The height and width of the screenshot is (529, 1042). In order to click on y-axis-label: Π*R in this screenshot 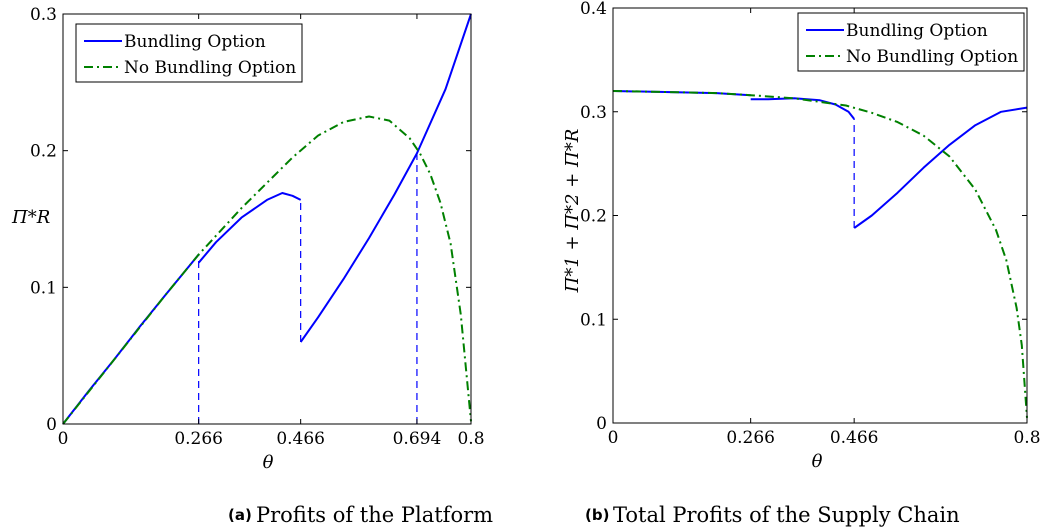, I will do `click(30, 217)`.